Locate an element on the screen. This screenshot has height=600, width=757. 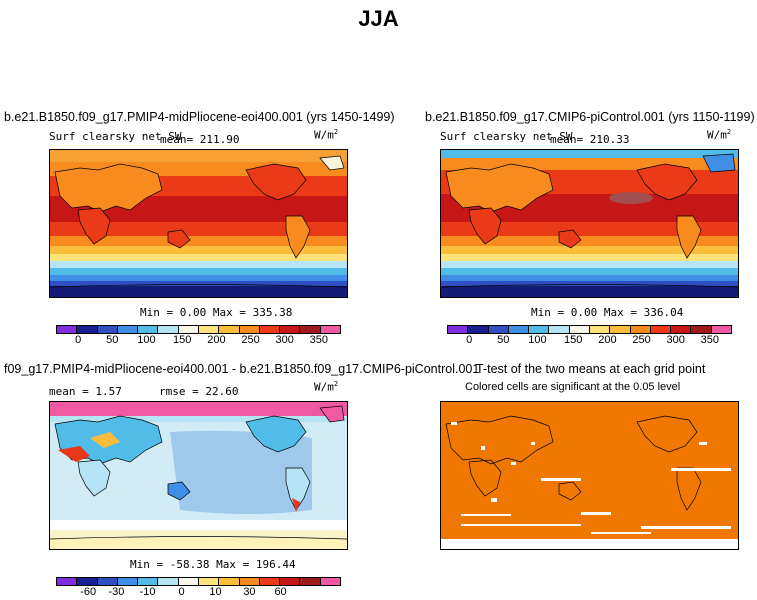
map-top-right-svg is located at coordinates (589, 223).